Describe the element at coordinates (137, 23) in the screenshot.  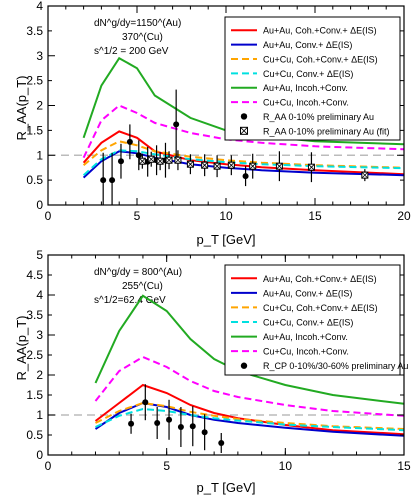
I see `annotation-dndy-au: dN^g/dy=1150^(Au)` at that location.